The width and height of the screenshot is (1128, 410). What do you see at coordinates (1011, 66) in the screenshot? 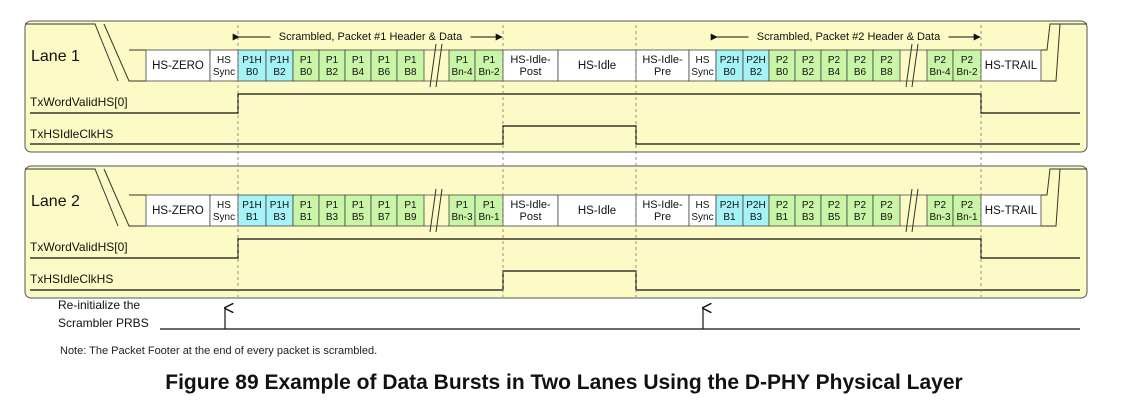
I see `cell-label: HS-TRAIL` at bounding box center [1011, 66].